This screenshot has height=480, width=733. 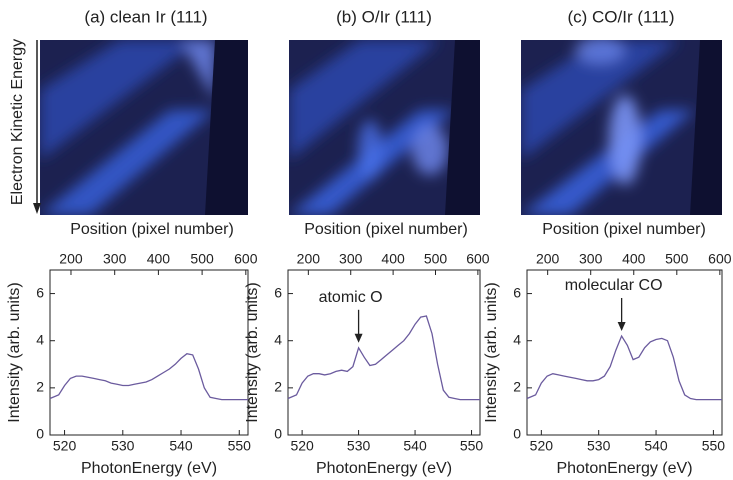 I want to click on image-title: (b) O/Ir (111), so click(x=384, y=16).